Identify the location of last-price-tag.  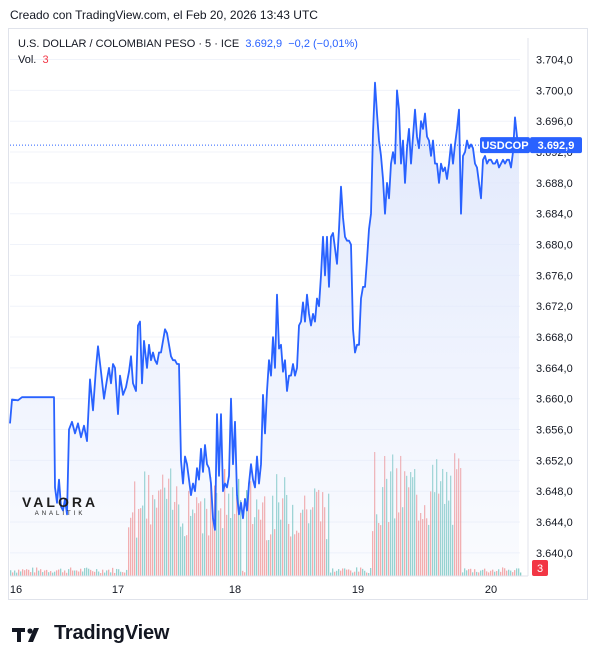
(556, 145).